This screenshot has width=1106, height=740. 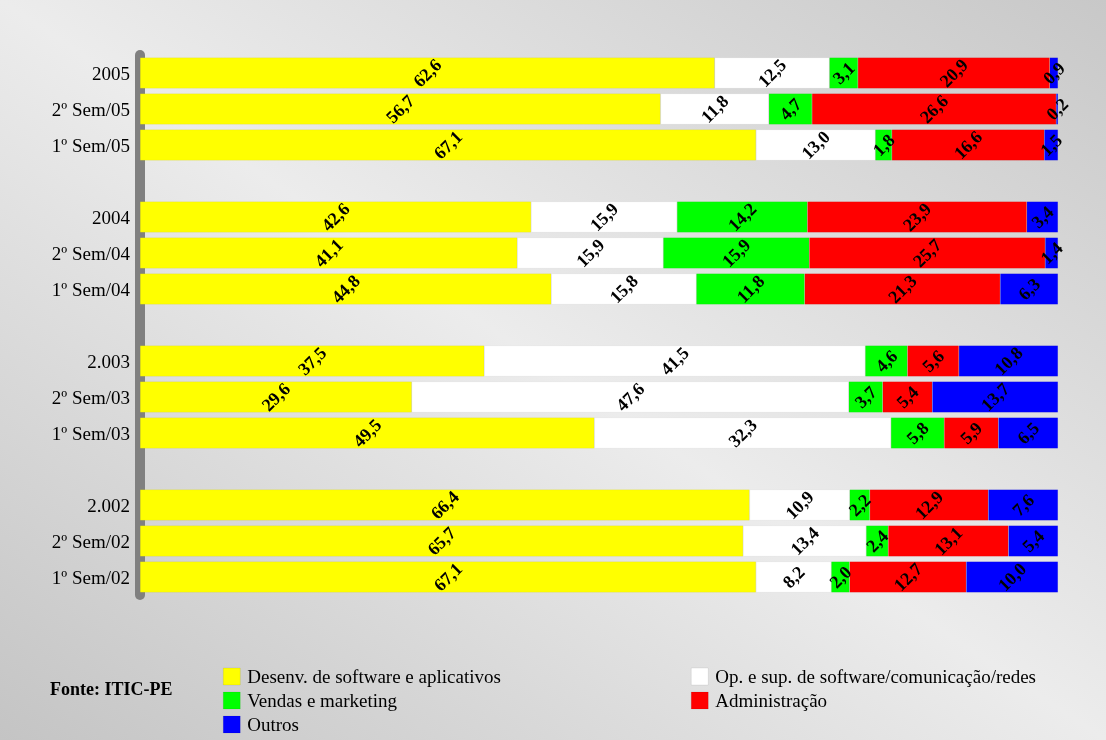 I want to click on data-label: 2,0, so click(x=840, y=577).